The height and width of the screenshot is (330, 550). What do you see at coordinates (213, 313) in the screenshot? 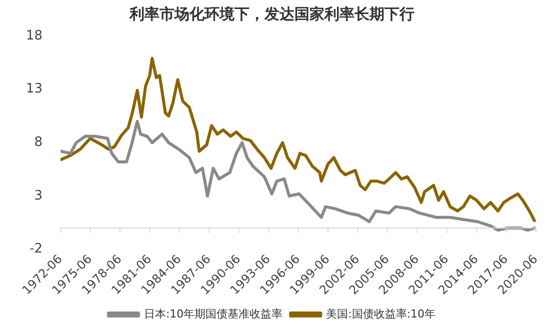
I see `legend-label: 日本:10年期国债基准收益率` at bounding box center [213, 313].